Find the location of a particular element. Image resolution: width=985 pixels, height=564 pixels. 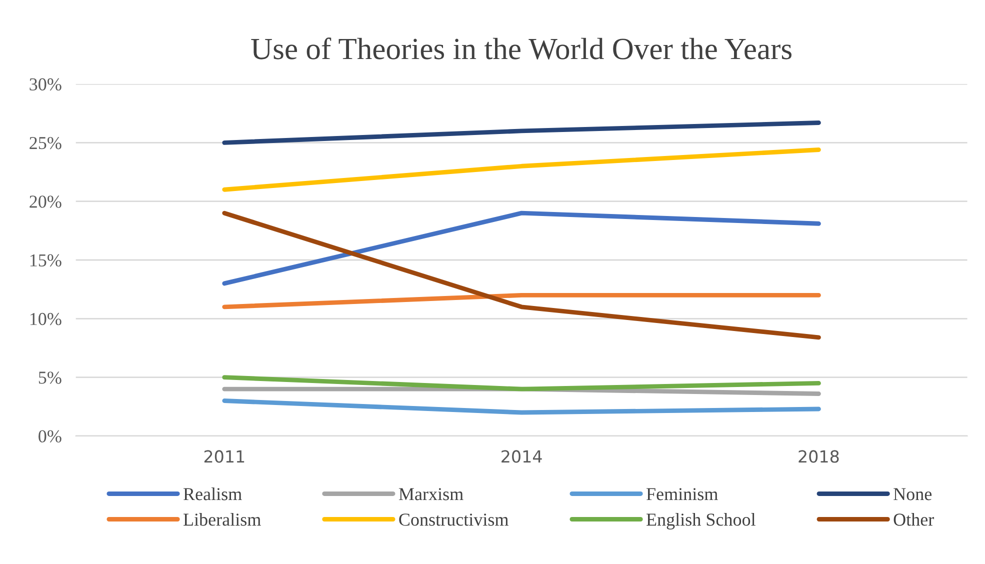

x-tick-label: 2018 is located at coordinates (818, 456).